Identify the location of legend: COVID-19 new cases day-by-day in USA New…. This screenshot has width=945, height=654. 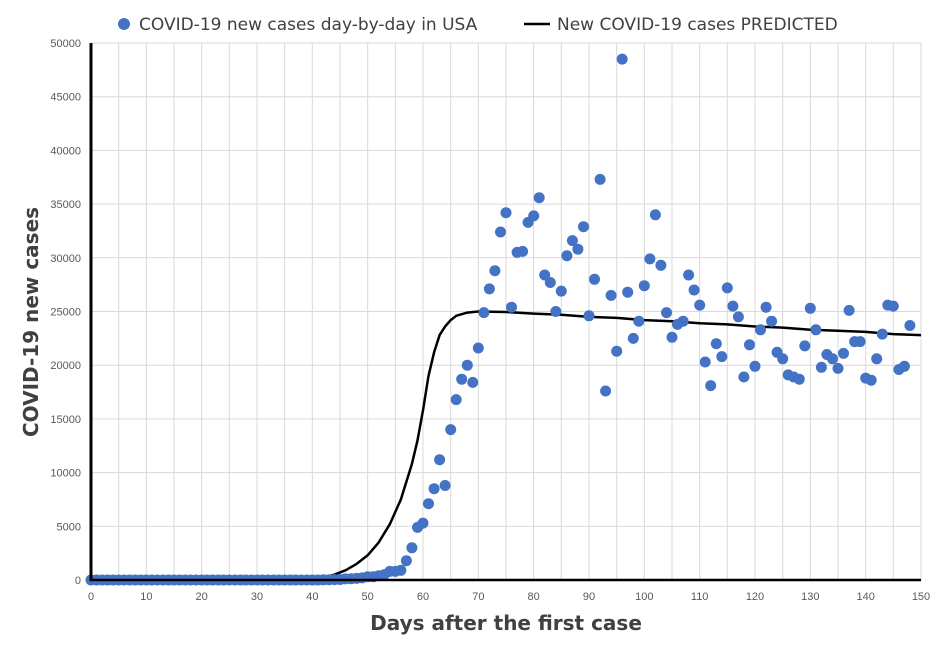
(478, 25).